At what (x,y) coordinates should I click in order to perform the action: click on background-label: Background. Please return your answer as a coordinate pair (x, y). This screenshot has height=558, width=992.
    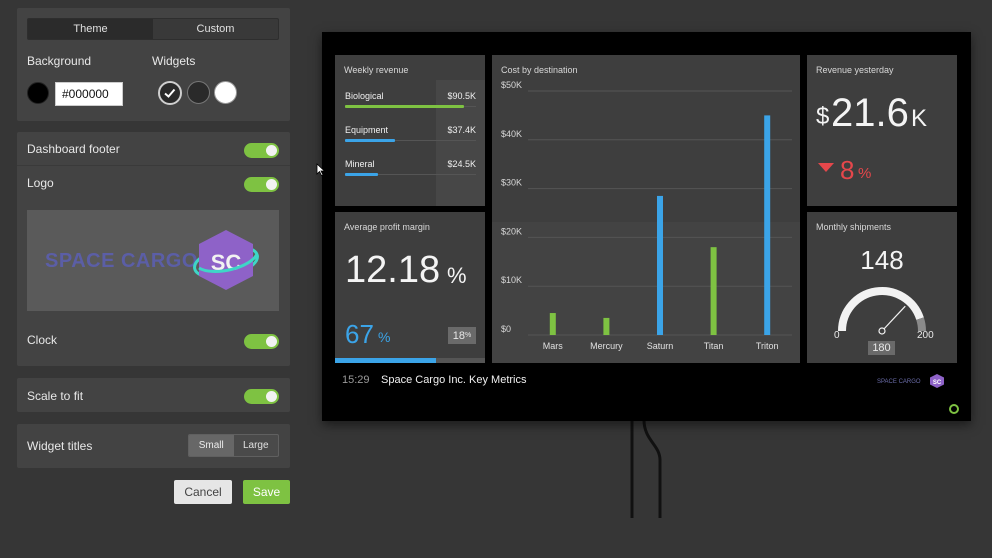
    Looking at the image, I should click on (59, 61).